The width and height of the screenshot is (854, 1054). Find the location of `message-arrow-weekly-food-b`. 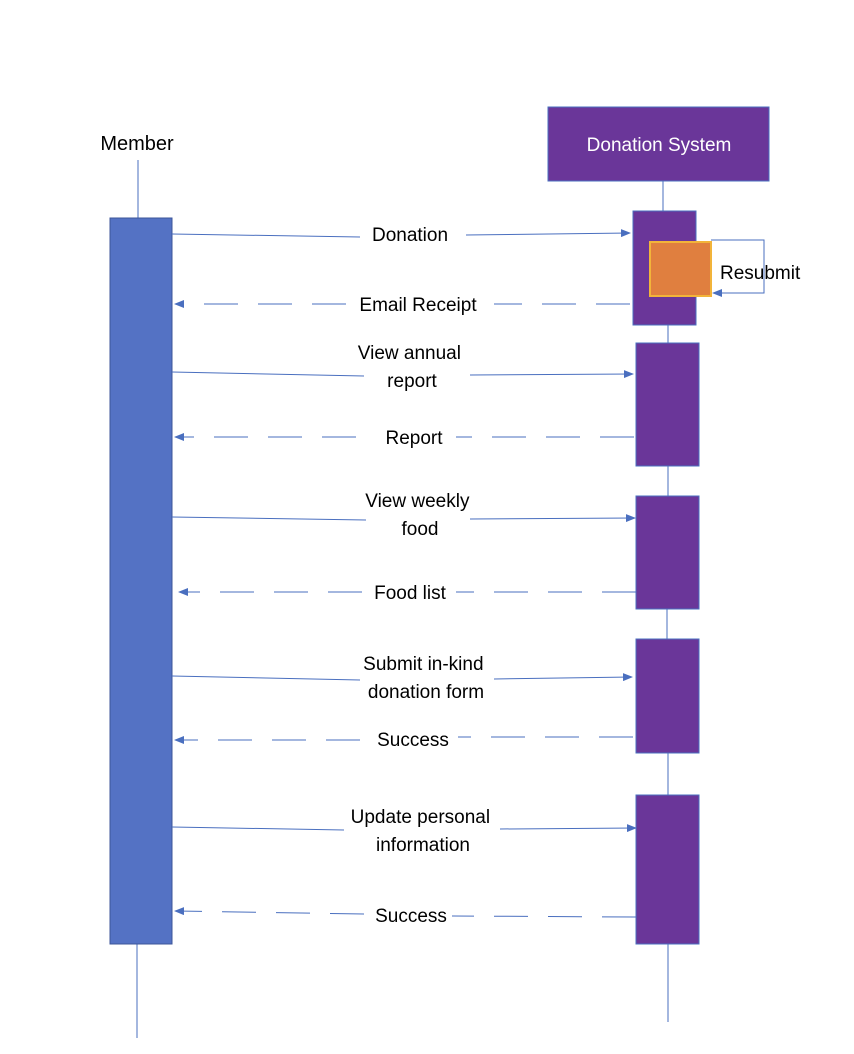

message-arrow-weekly-food-b is located at coordinates (552, 518).